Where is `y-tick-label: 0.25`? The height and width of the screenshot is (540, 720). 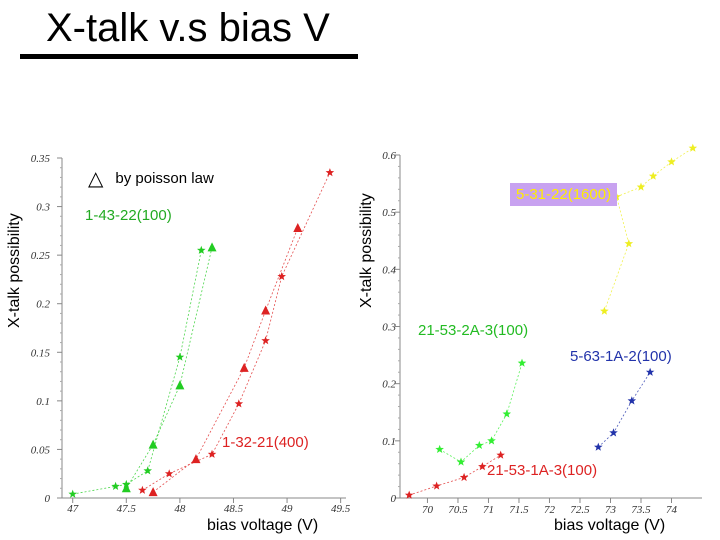 y-tick-label: 0.25 is located at coordinates (41, 256).